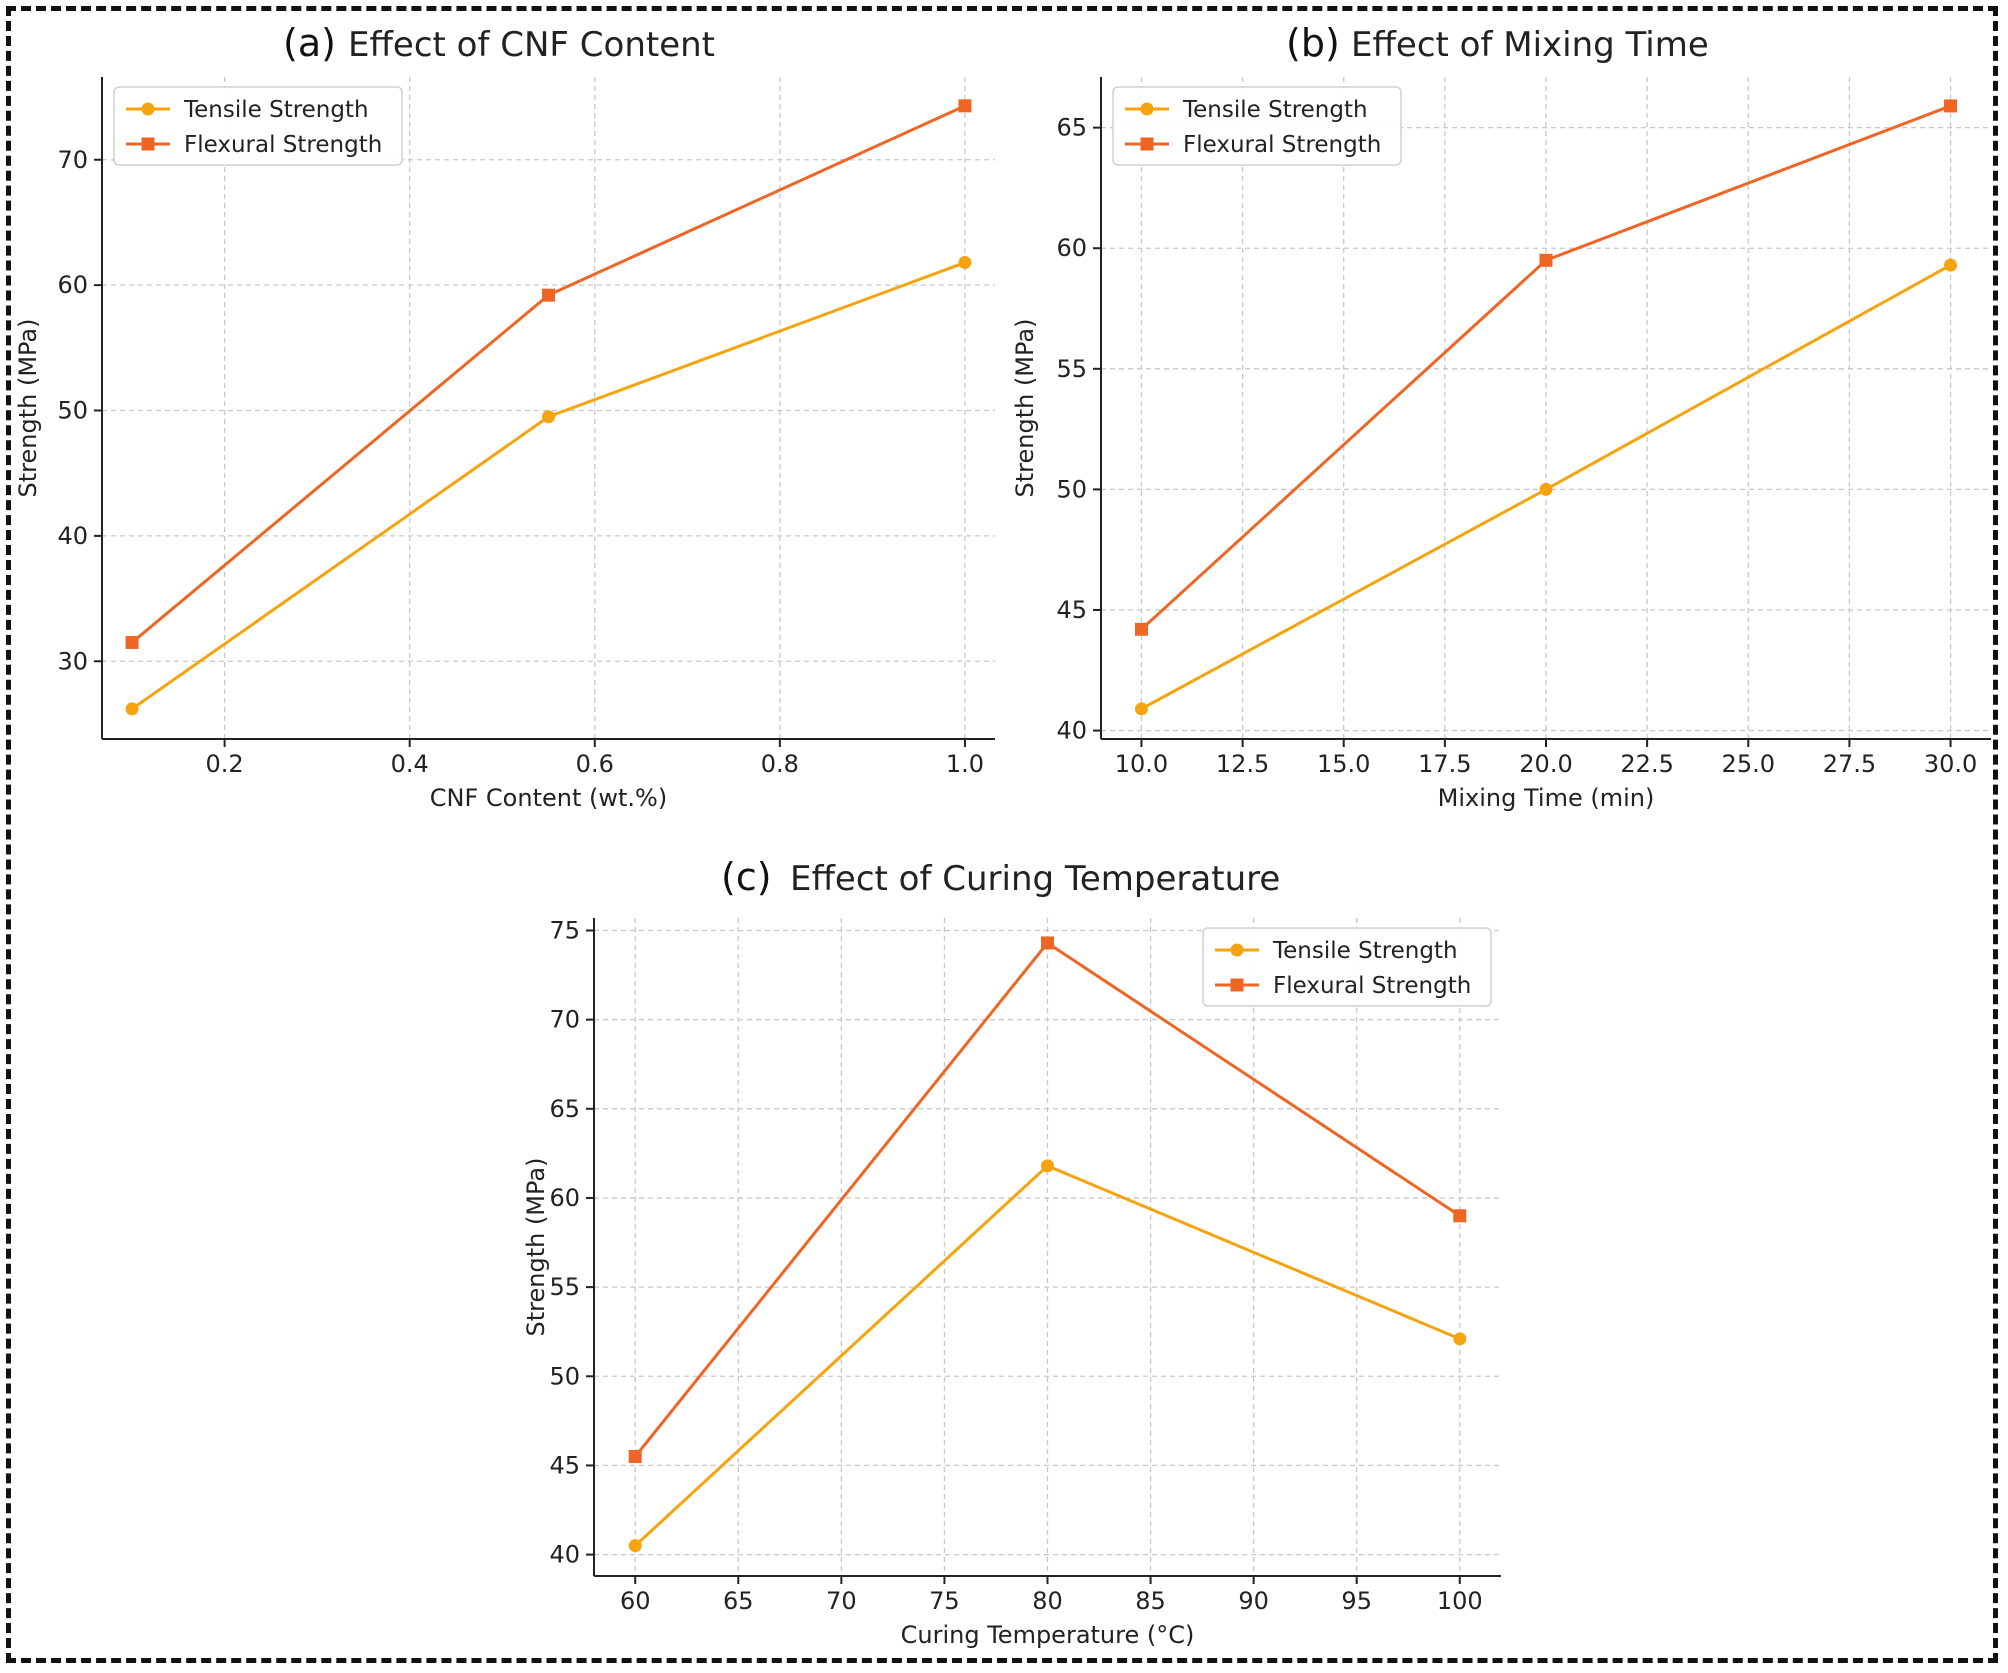 The image size is (2008, 1673). Describe the element at coordinates (1460, 1601) in the screenshot. I see `x-tick-label: 100` at that location.